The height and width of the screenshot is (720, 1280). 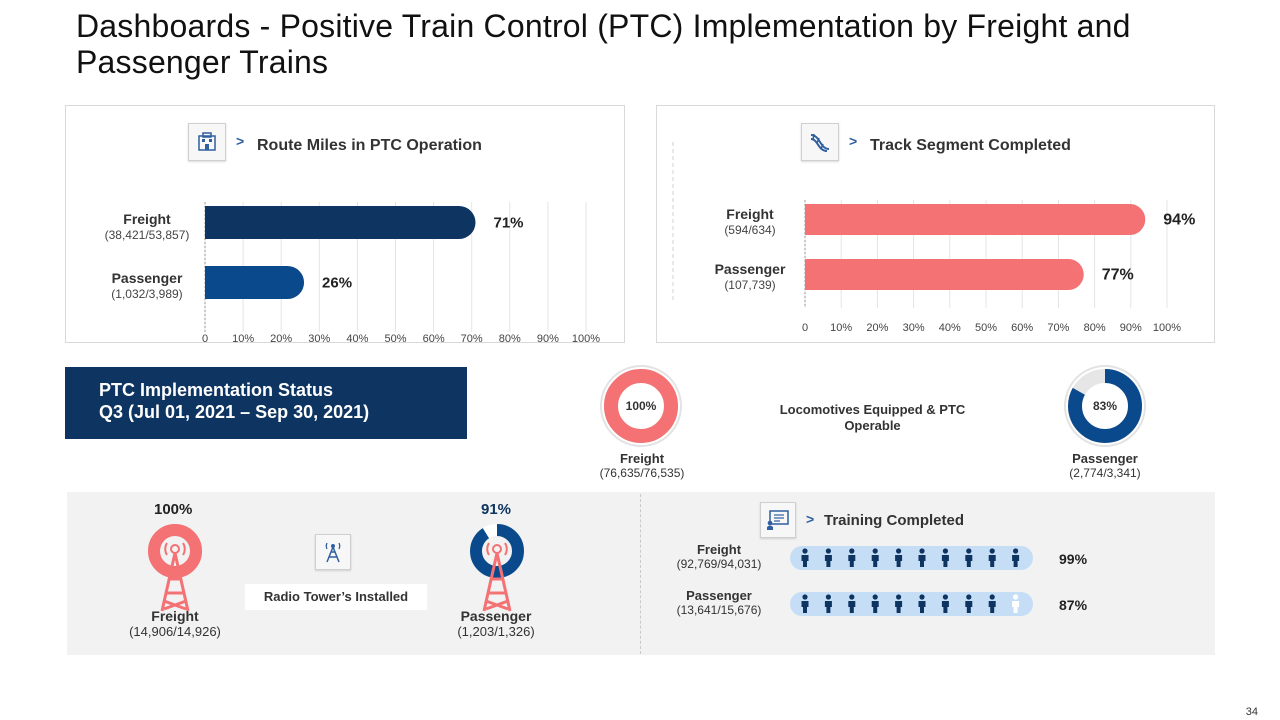 What do you see at coordinates (369, 145) in the screenshot?
I see `route-miles-heading: Route Miles in PTC Operation` at bounding box center [369, 145].